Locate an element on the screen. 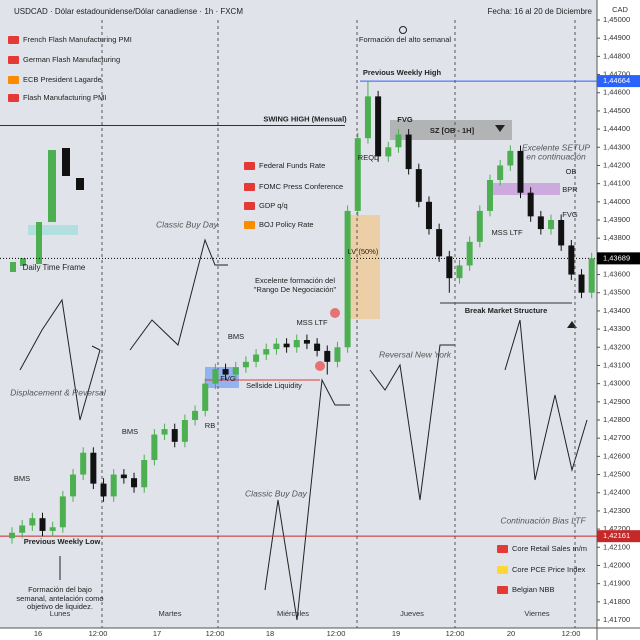 The width and height of the screenshot is (640, 640). event-label: Federal Funds Rate is located at coordinates (292, 165).